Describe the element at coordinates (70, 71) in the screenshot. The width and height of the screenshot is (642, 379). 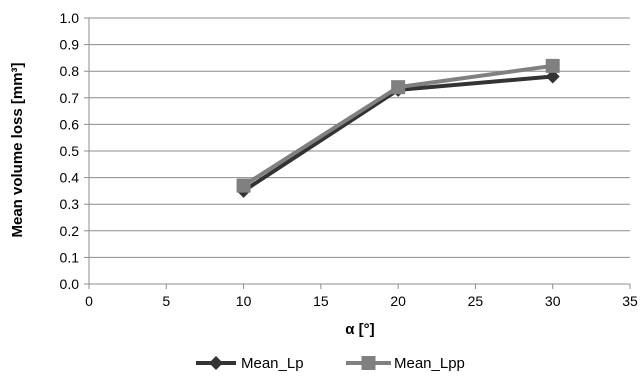
I see `y-tick-label: 0.8` at that location.